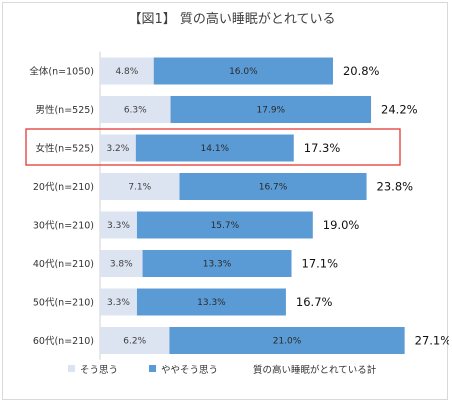 The image size is (452, 404). I want to click on total-label: 19.0%, so click(341, 225).